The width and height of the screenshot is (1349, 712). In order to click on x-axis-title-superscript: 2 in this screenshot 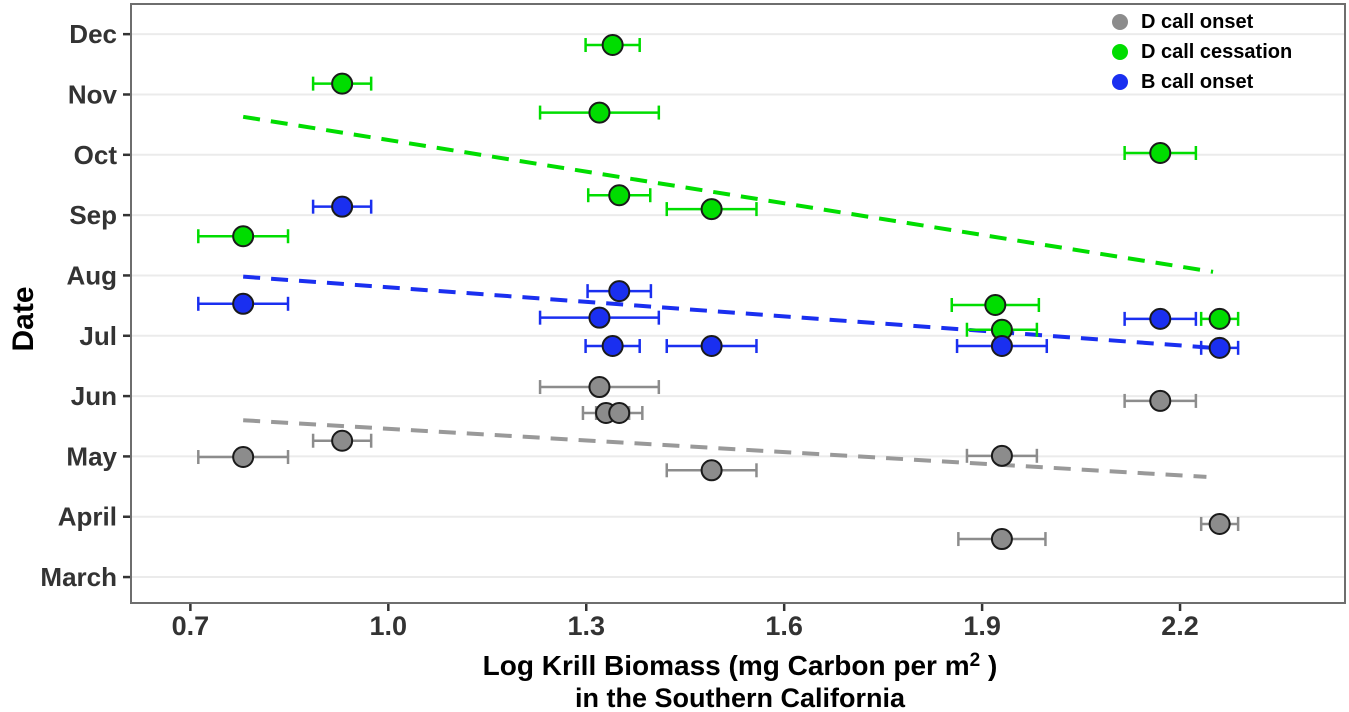, I will do `click(975, 660)`.